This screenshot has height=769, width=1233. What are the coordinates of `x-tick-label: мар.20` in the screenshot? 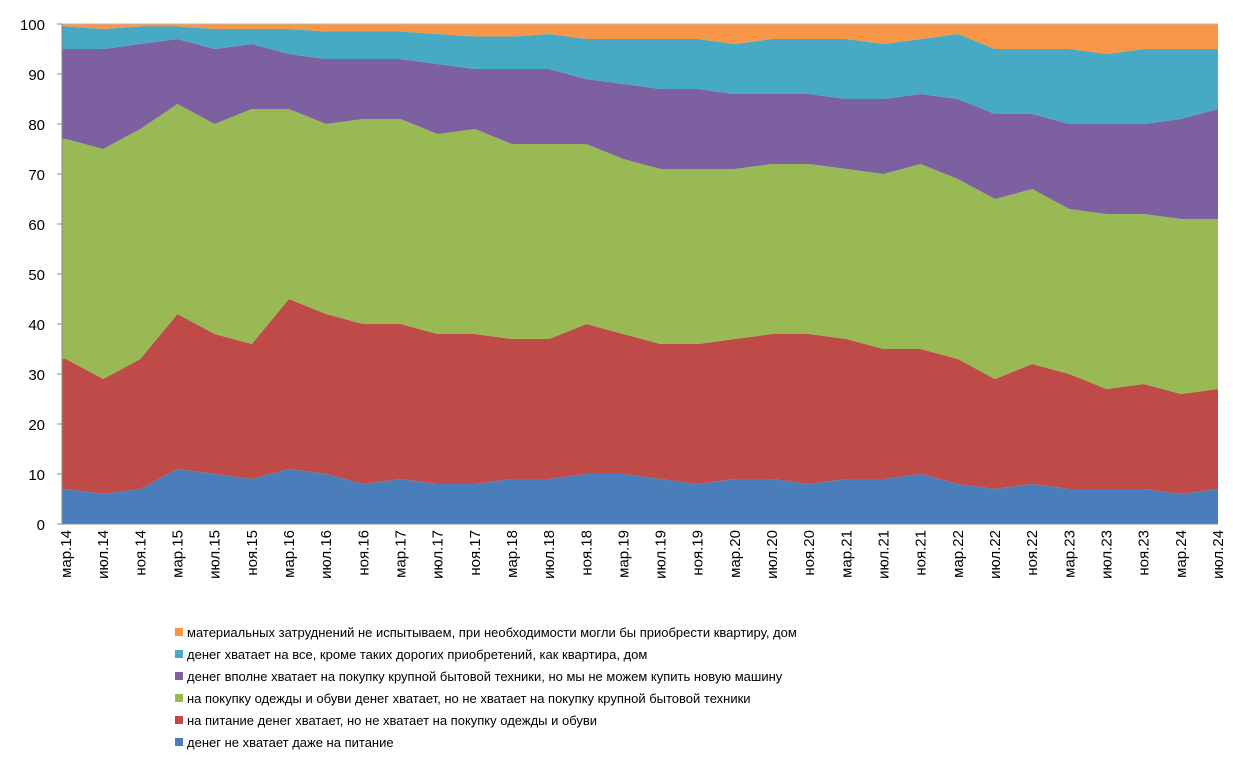 It's located at (735, 554).